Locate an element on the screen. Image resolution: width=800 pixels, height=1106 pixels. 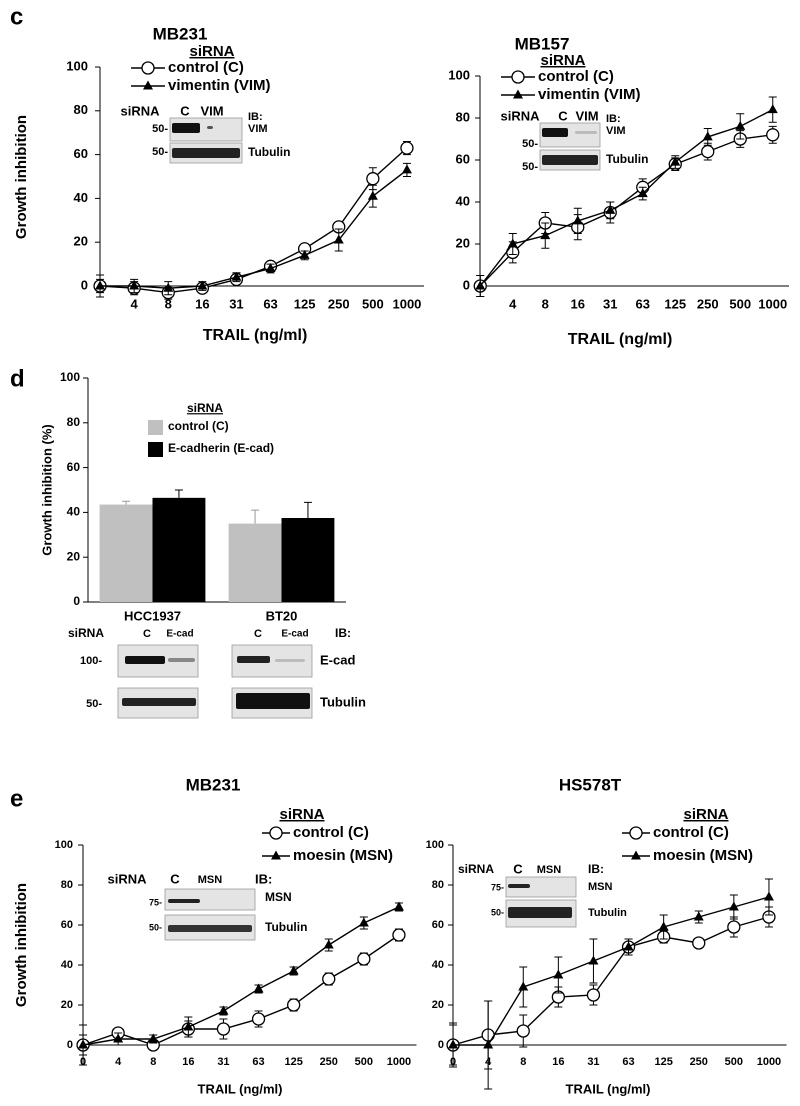
x-tick-label: 1000 is located at coordinates (406, 303).